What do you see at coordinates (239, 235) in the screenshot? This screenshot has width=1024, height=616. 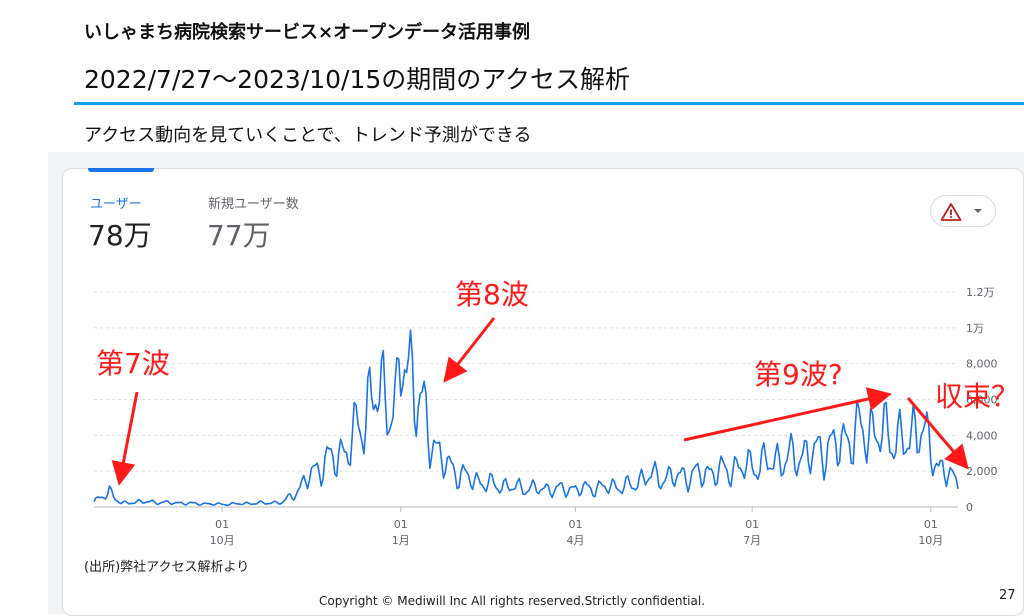 I see `metric-new-users-value: 77万` at bounding box center [239, 235].